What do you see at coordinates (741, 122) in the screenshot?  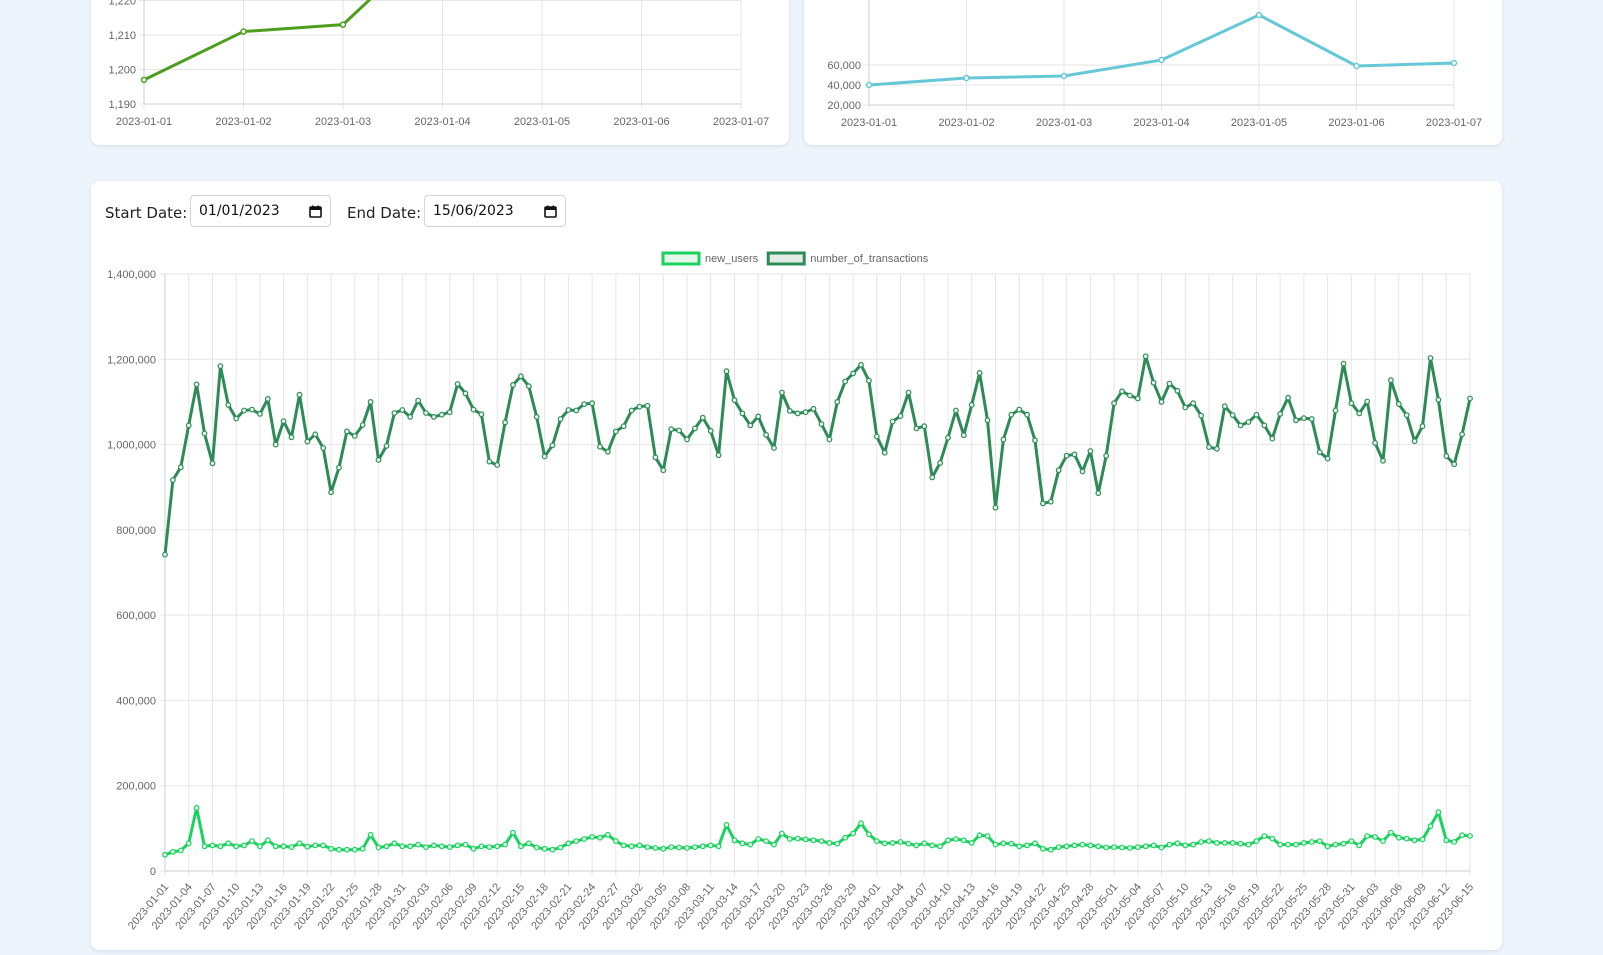 I see `x-tick-label: 2023-01-07` at bounding box center [741, 122].